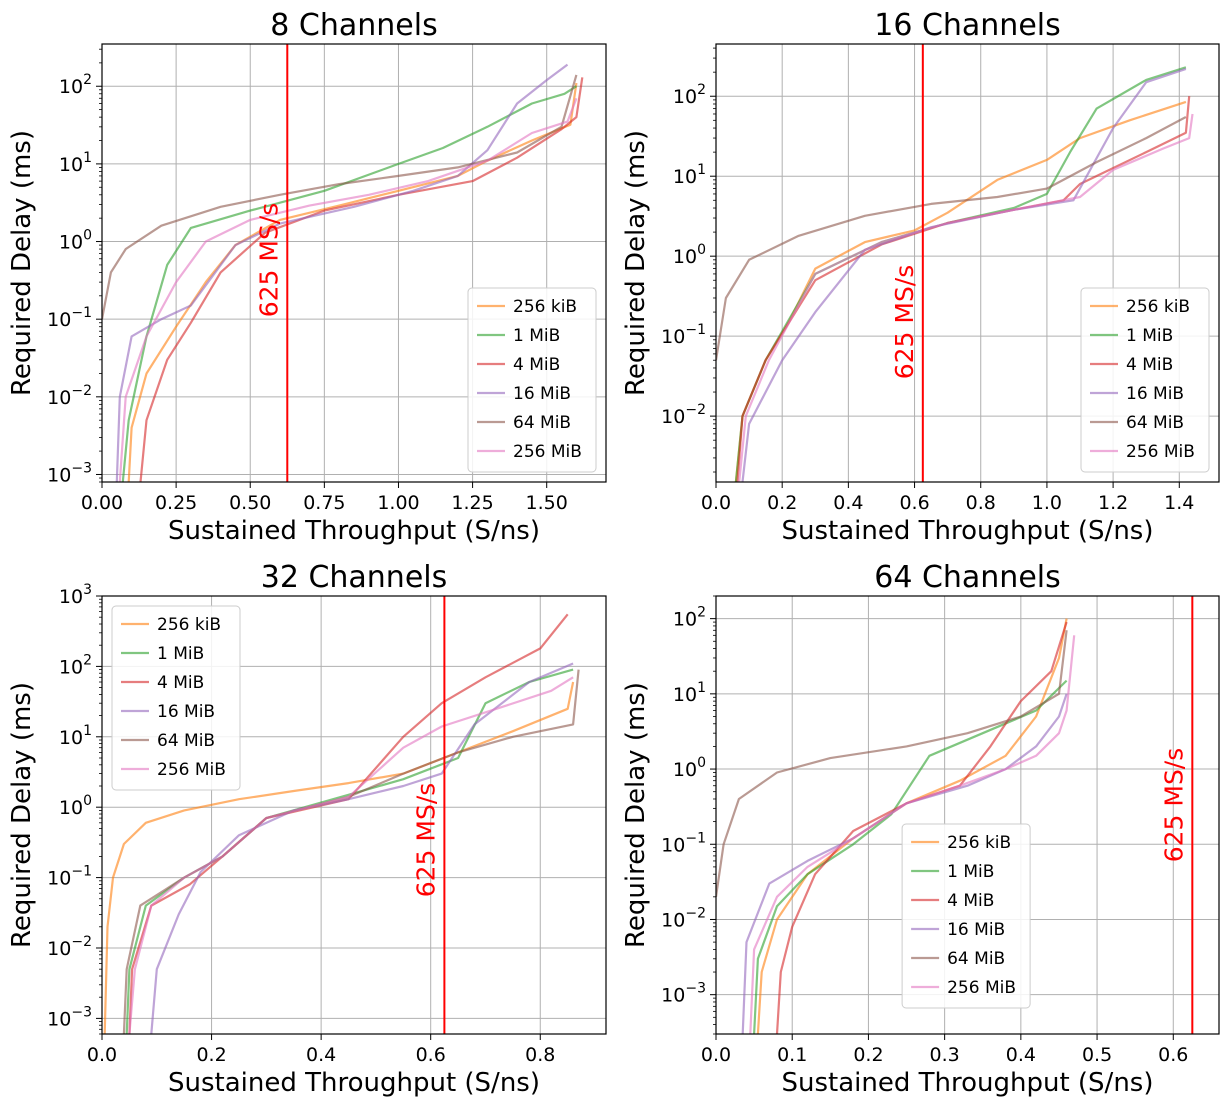 Image resolution: width=1229 pixels, height=1106 pixels. Describe the element at coordinates (102, 503) in the screenshot. I see `x-tick-label: 0.00` at that location.